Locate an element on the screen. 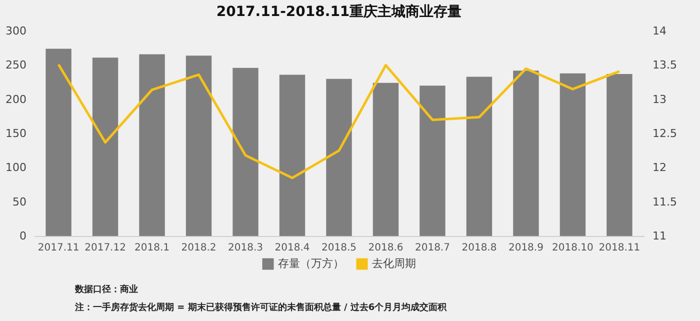 The width and height of the screenshot is (700, 321). y-tick-label: 100 is located at coordinates (16, 167).